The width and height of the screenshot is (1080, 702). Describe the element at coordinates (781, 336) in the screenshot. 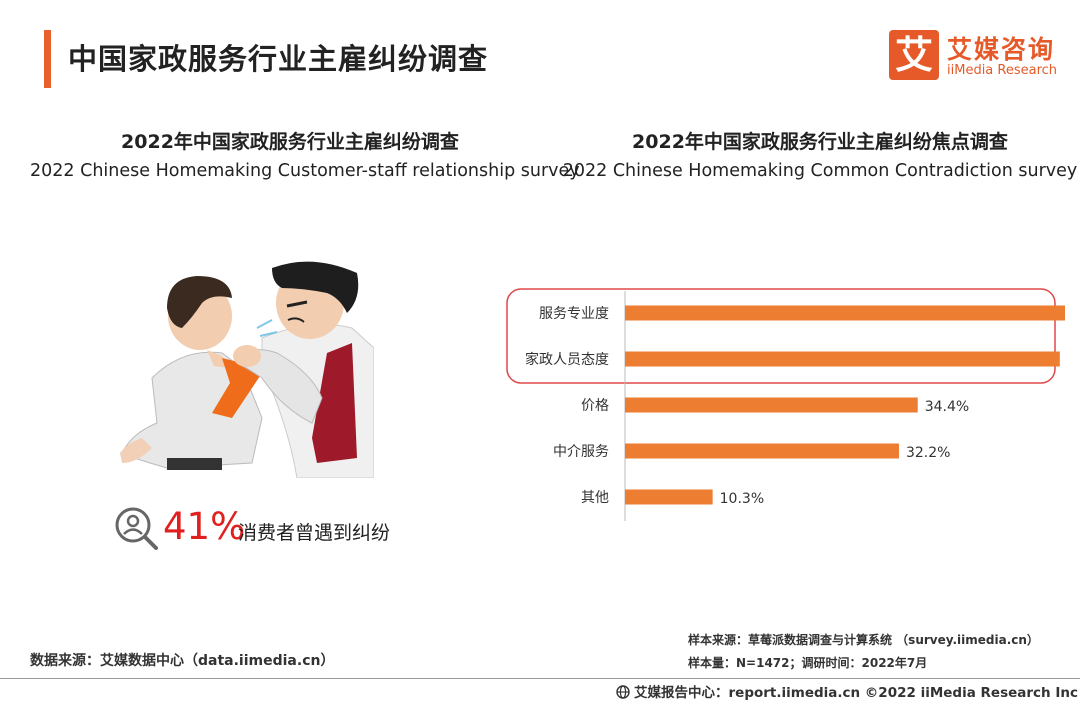

I see `highlight-box` at that location.